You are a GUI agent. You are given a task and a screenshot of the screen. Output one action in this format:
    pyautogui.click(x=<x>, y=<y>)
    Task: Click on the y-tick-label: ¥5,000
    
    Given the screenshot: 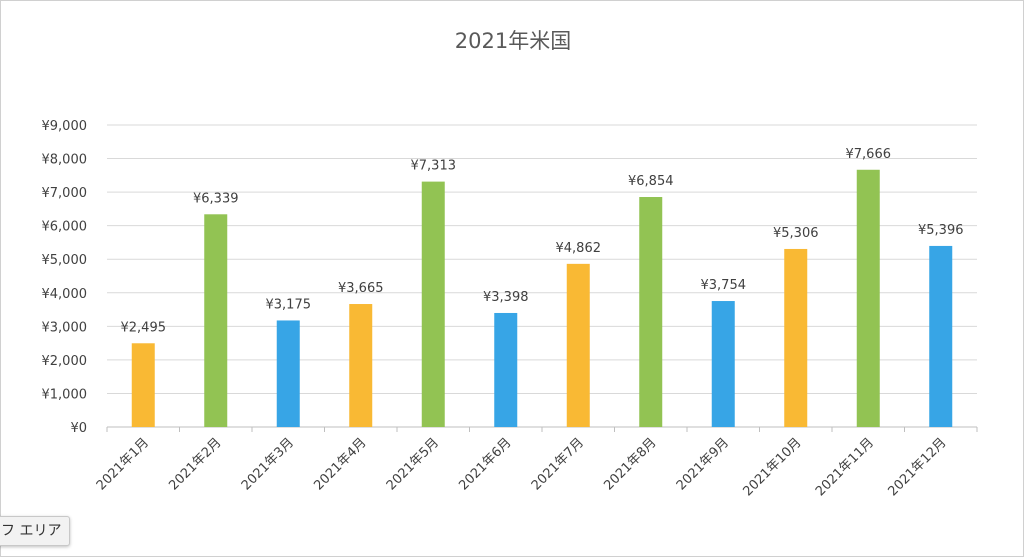 What is the action you would take?
    pyautogui.click(x=65, y=260)
    